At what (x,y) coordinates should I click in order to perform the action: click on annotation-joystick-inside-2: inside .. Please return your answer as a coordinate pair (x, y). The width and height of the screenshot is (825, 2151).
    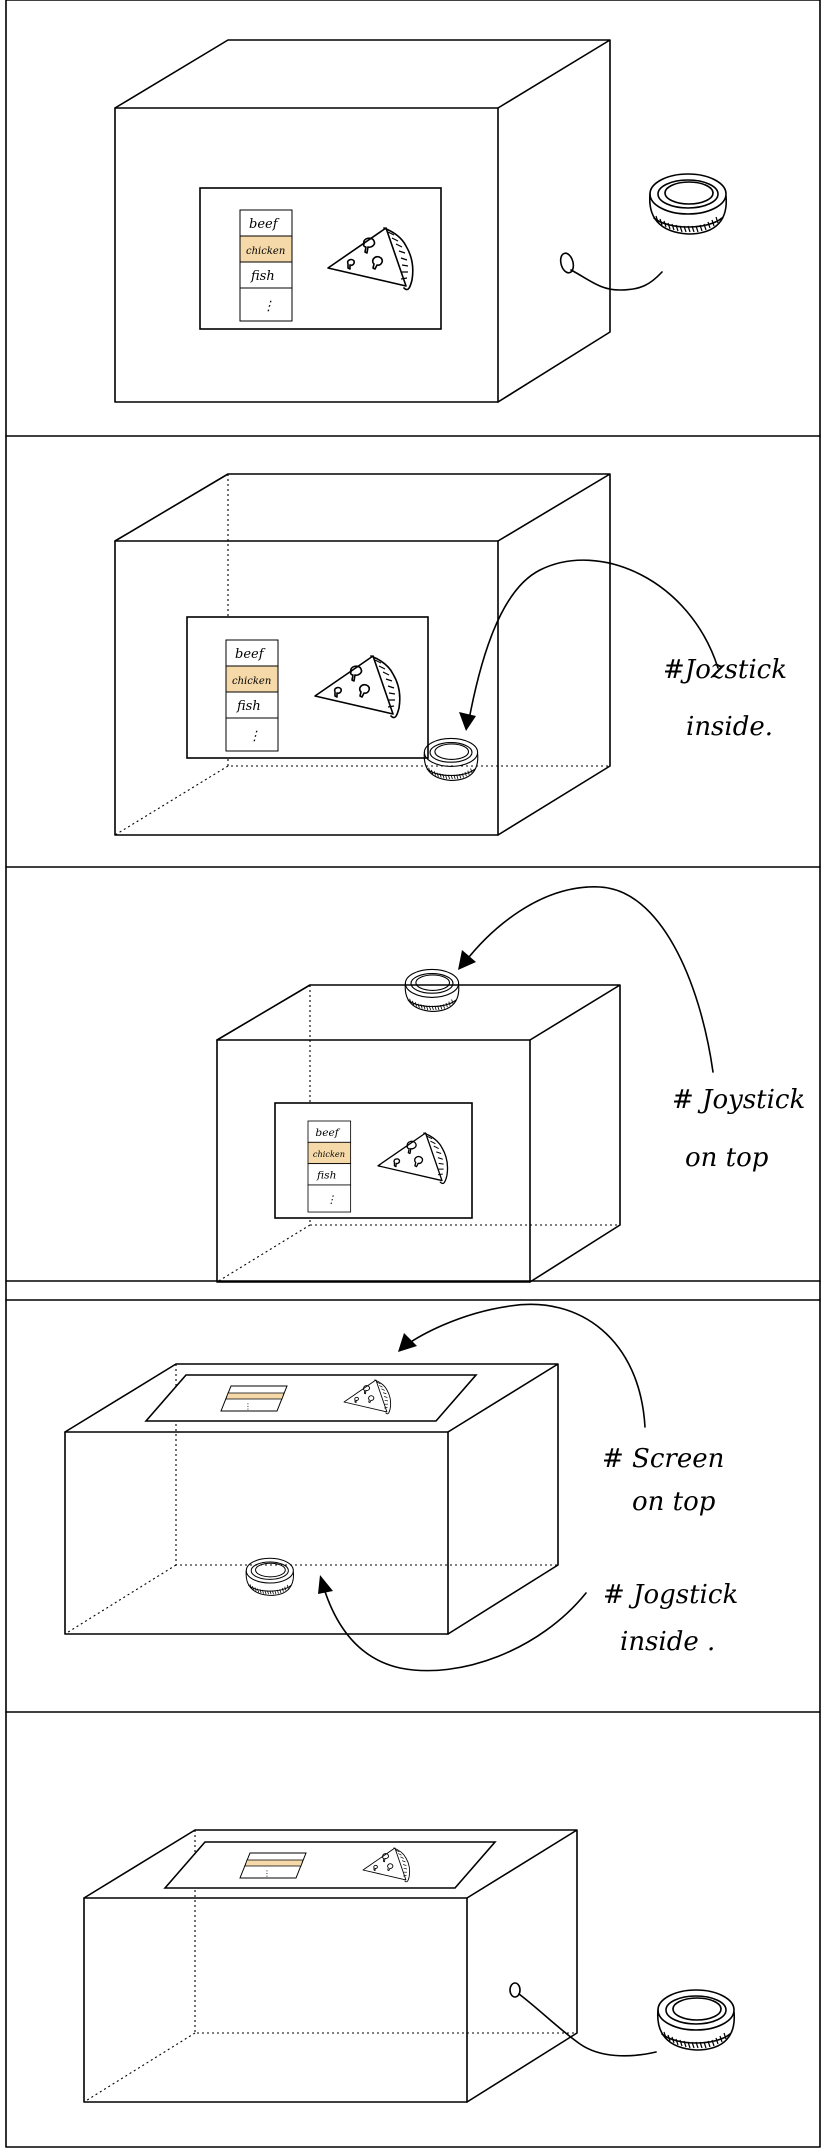
    Looking at the image, I should click on (667, 1642).